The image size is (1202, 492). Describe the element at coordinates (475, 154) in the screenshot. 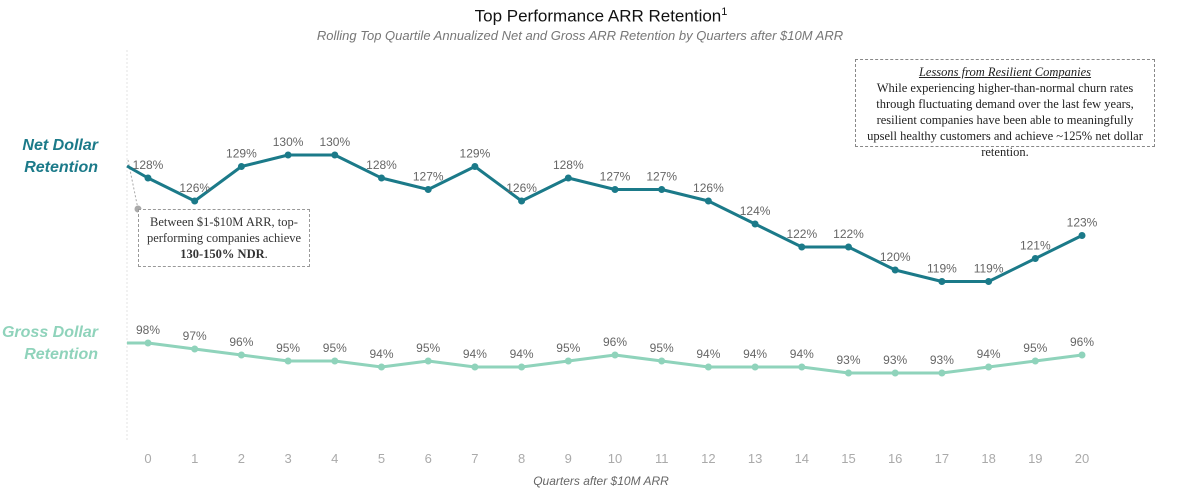

I see `net-data-label-7: 129%` at that location.